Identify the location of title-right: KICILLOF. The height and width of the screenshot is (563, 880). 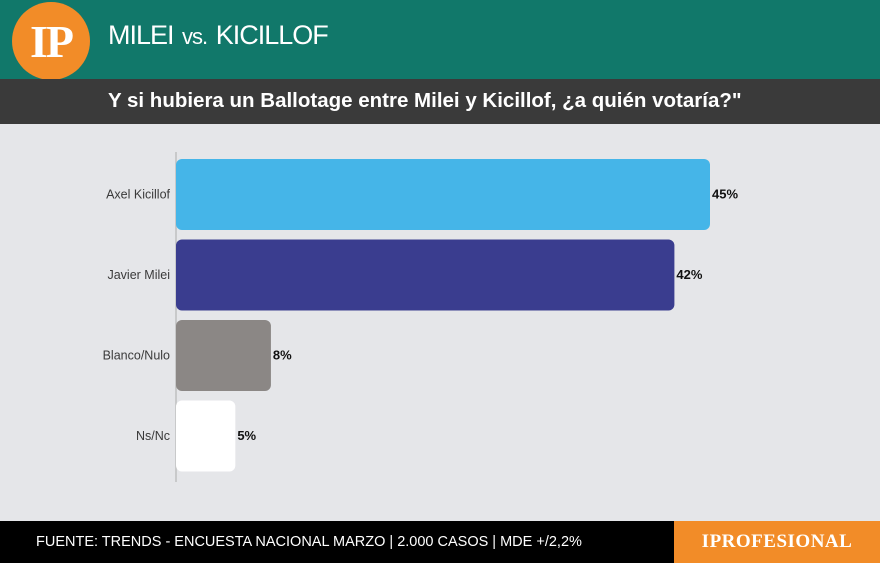
(272, 35).